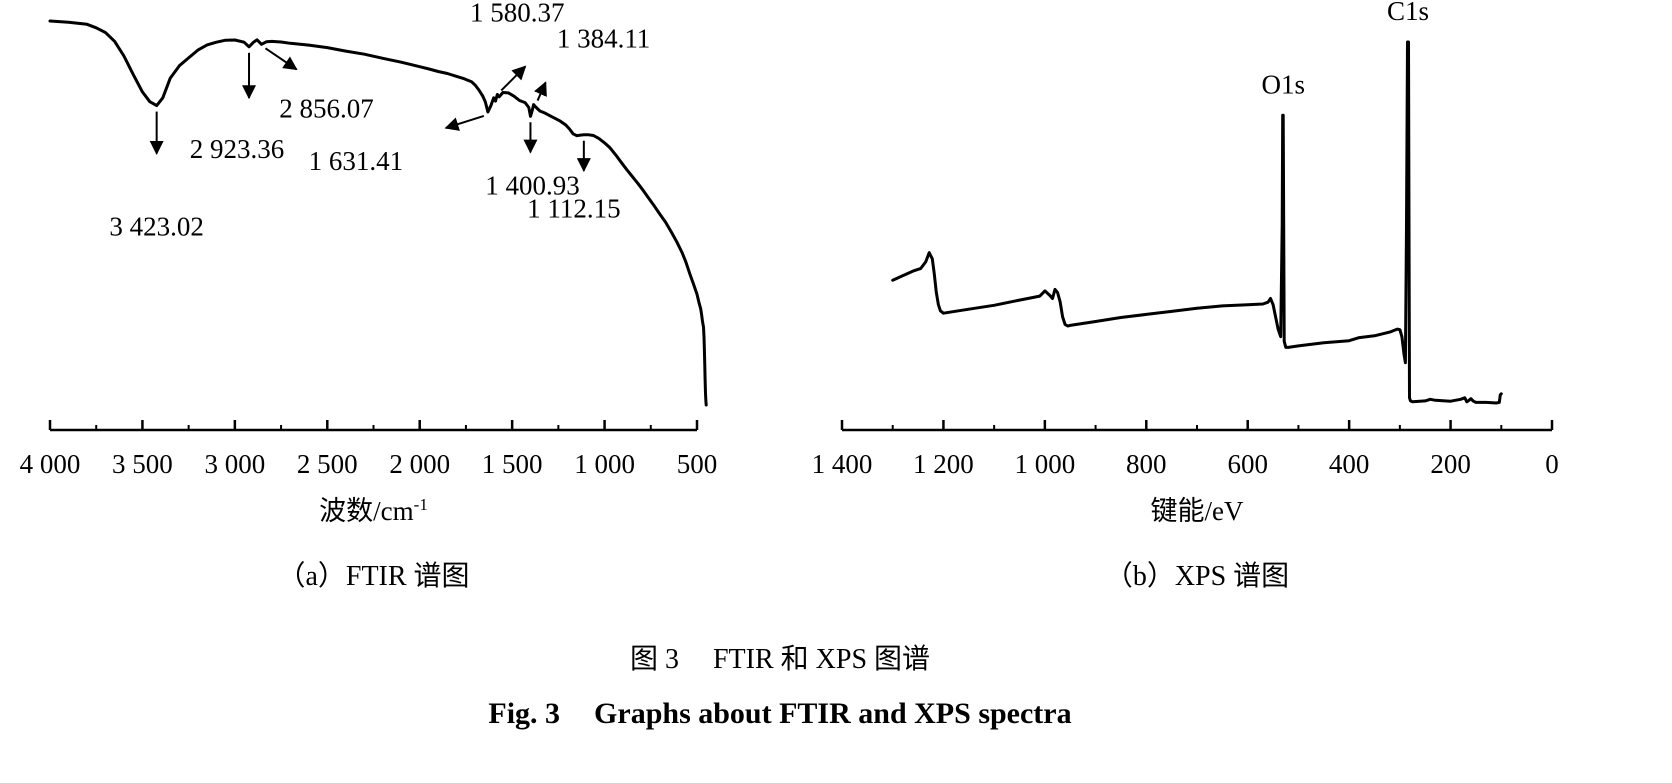 The width and height of the screenshot is (1672, 783). What do you see at coordinates (574, 209) in the screenshot?
I see `peak-label: 1 112.15` at bounding box center [574, 209].